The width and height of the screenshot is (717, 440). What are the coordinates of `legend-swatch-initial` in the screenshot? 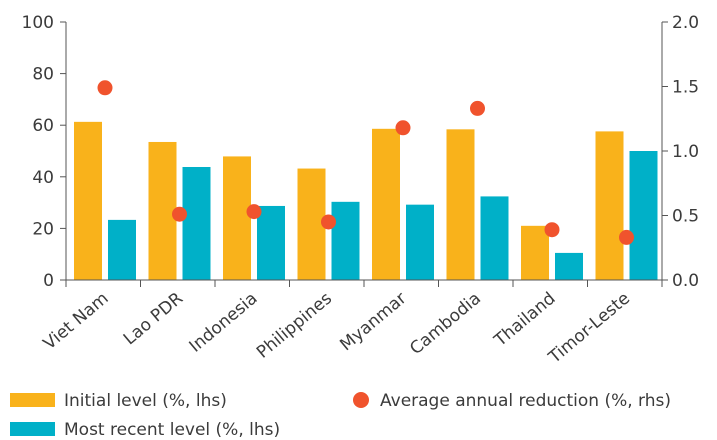 It's located at (32, 400).